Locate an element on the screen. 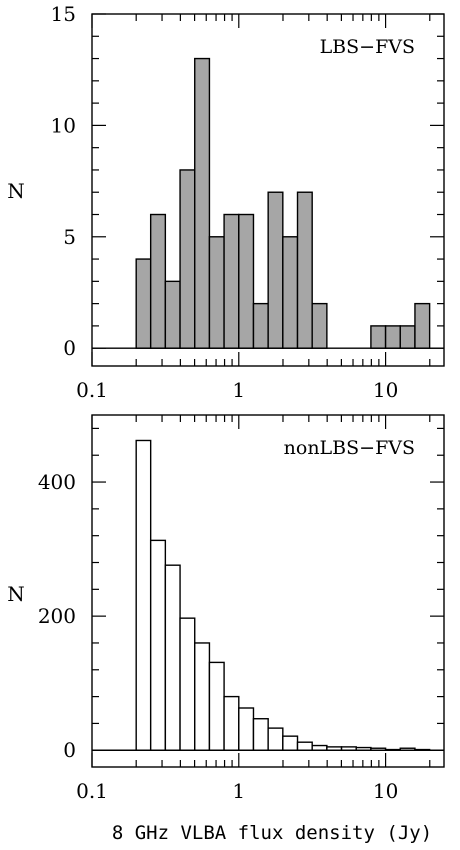 The width and height of the screenshot is (460, 850). x-axis-label: 8 GHz VLBA flux density (Jy) is located at coordinates (272, 833).